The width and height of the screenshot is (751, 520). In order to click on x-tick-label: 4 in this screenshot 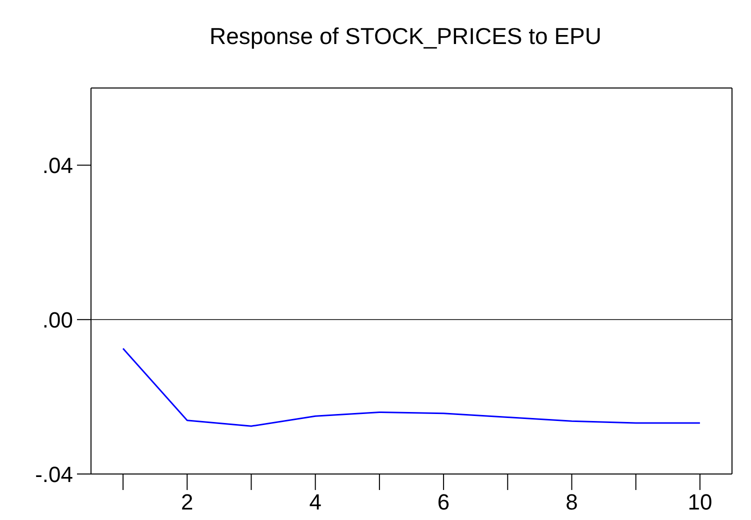, I will do `click(315, 502)`.